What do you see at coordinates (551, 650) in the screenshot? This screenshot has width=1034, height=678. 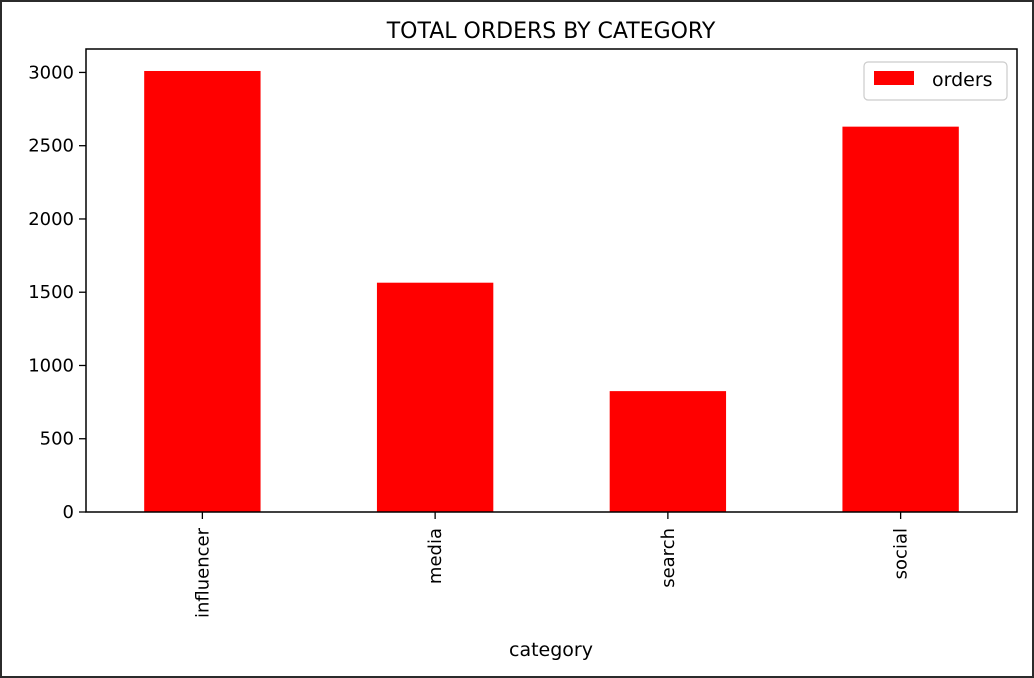 I see `x-axis-label: category` at bounding box center [551, 650].